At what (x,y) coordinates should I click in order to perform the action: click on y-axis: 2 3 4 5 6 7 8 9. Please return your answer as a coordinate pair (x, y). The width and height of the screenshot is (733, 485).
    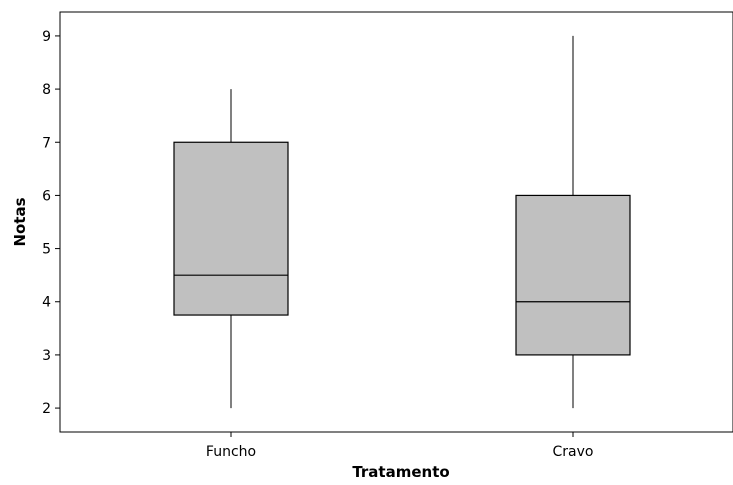
    Looking at the image, I should click on (51, 223).